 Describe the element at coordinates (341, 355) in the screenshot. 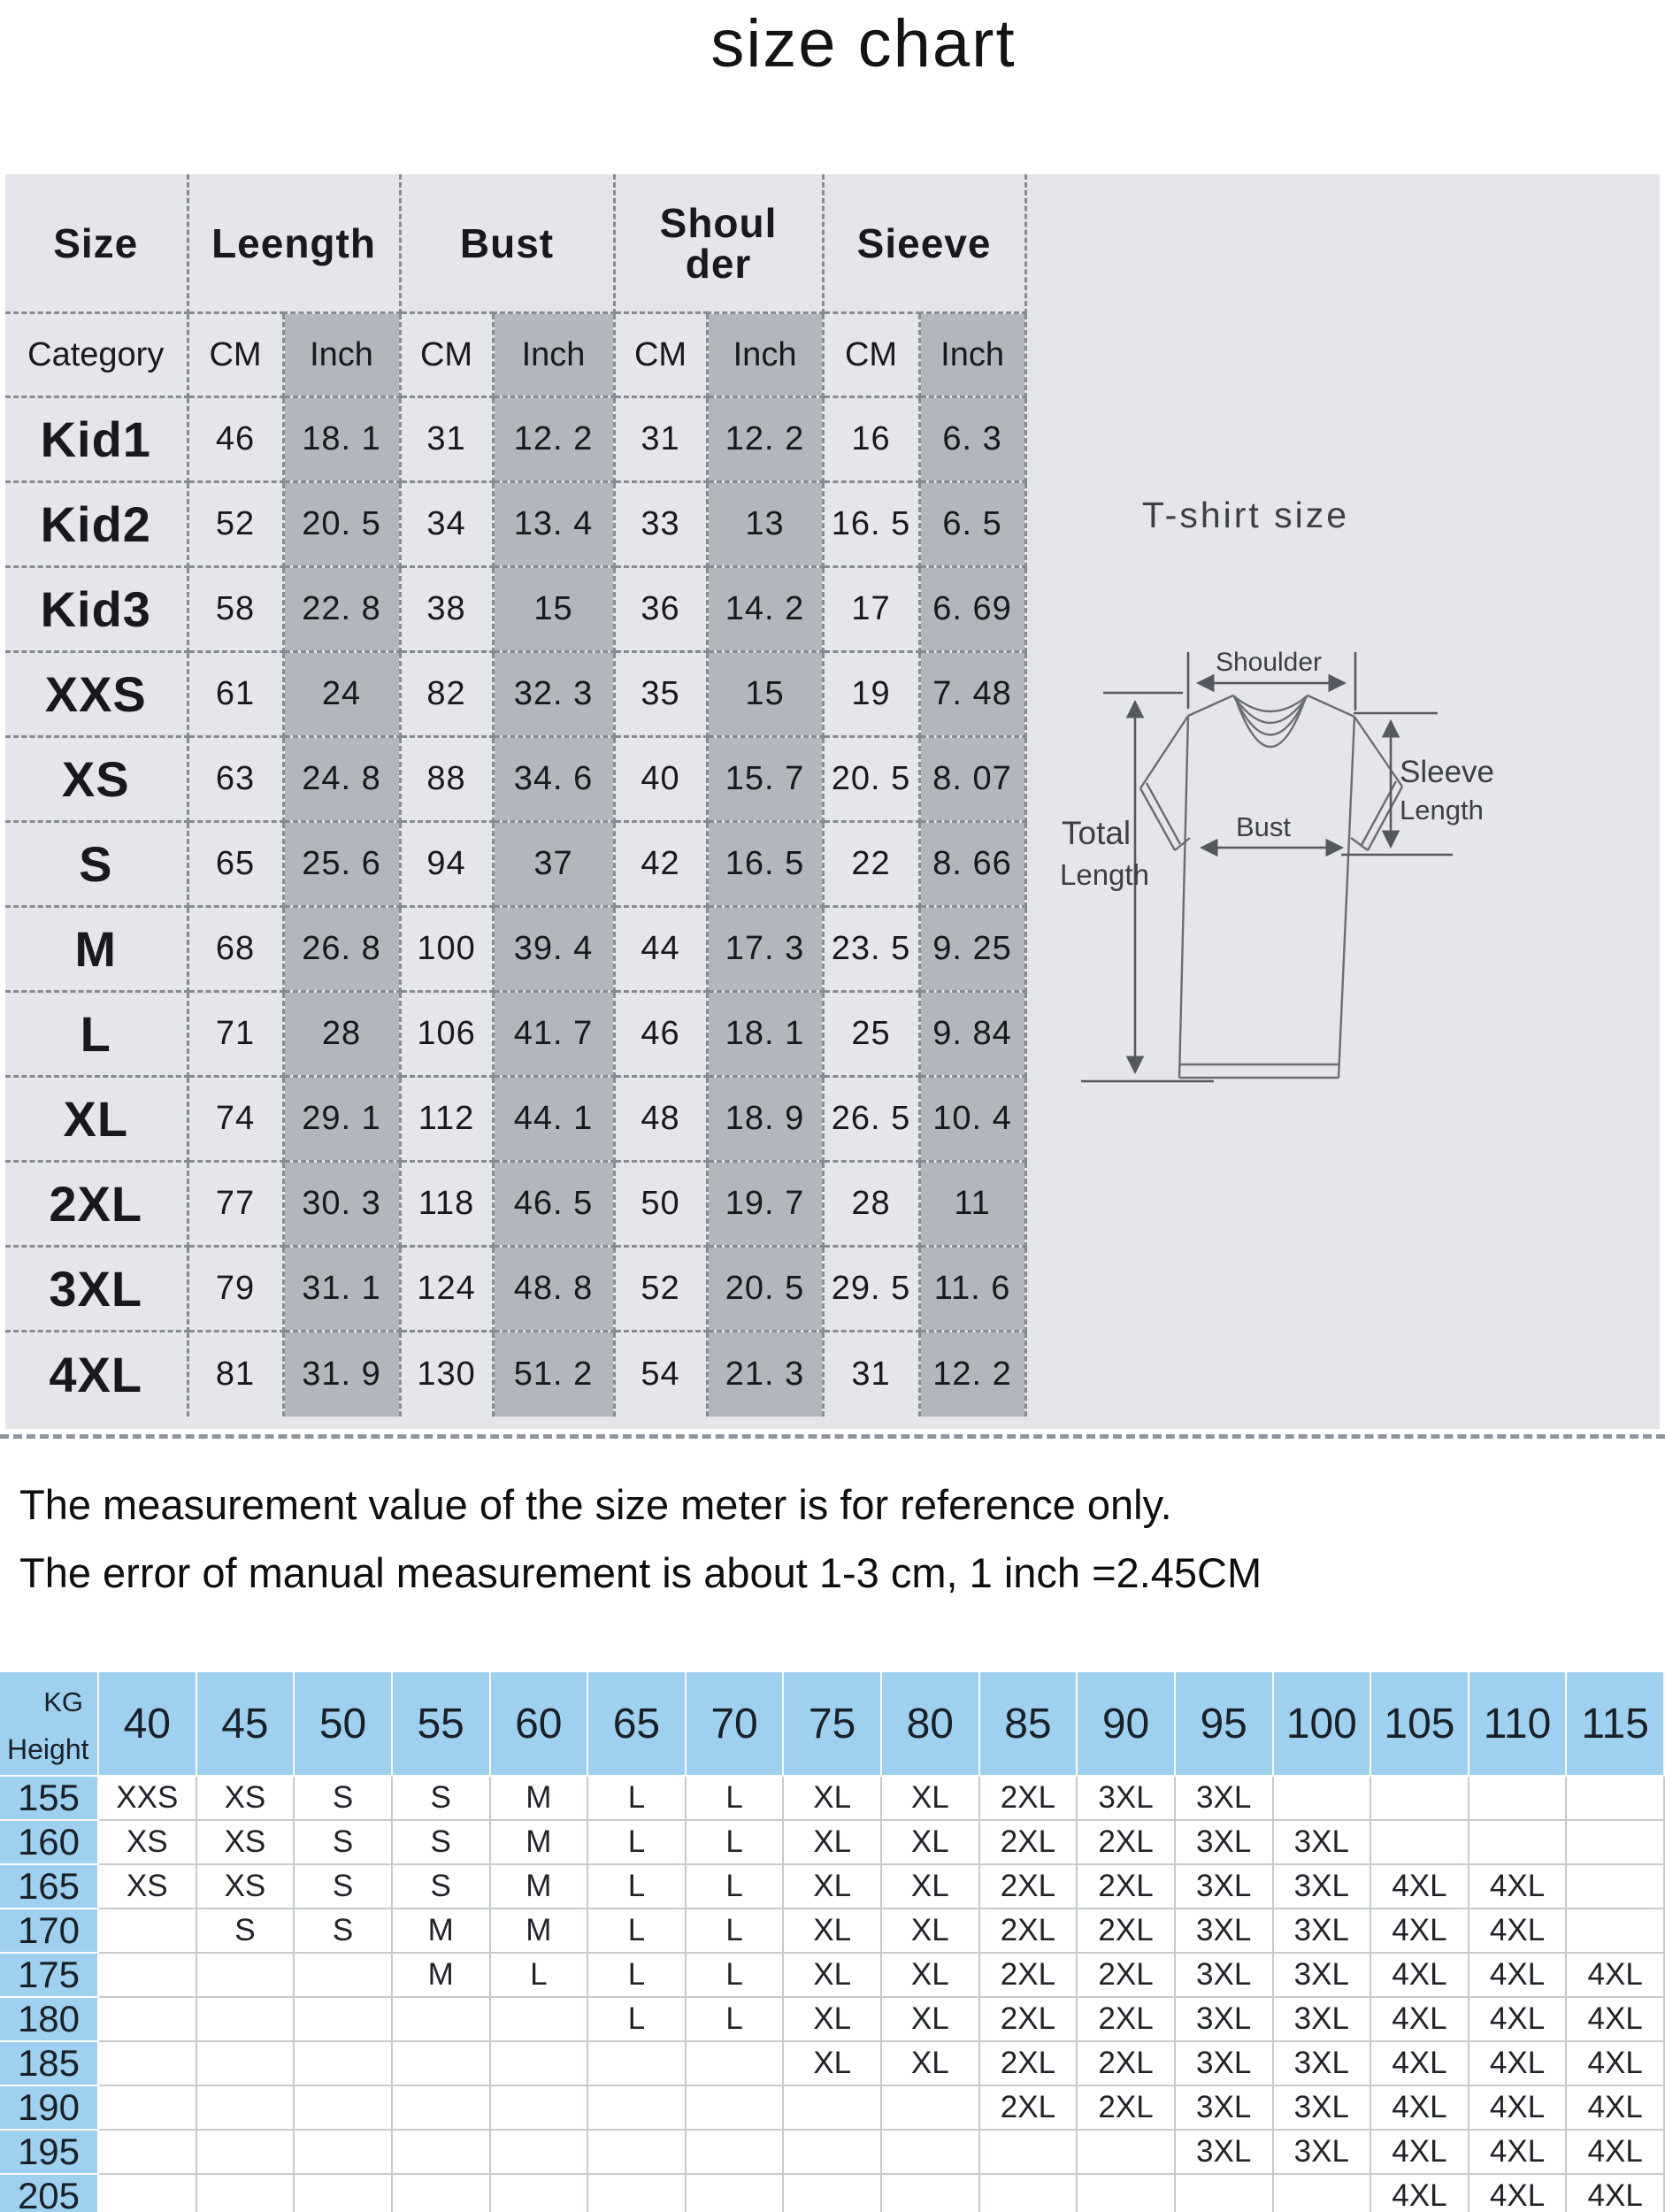

I see `size-unit-header: Inch` at that location.